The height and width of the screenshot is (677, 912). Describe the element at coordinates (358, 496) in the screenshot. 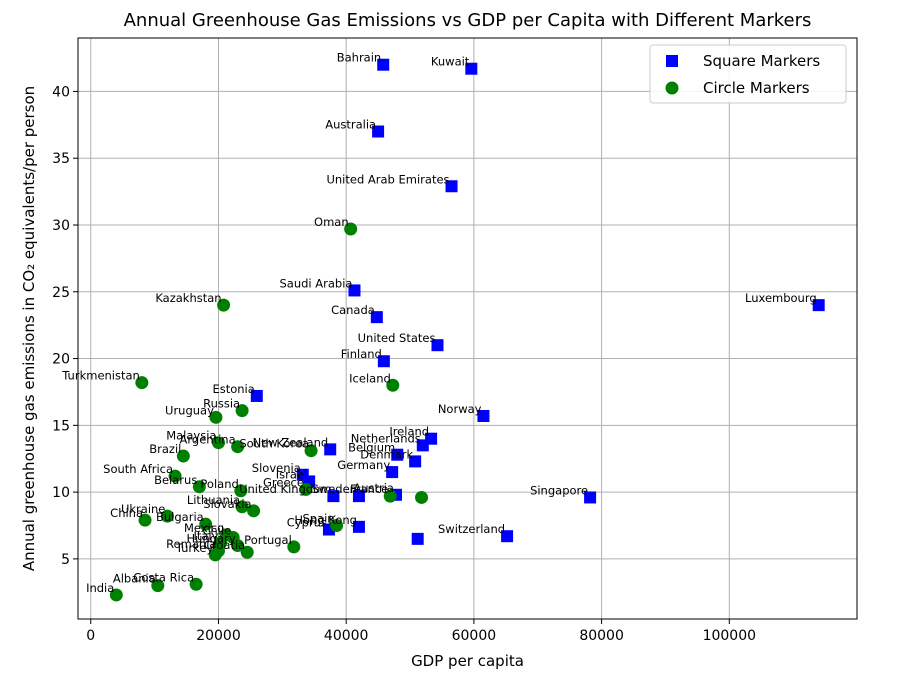

I see `square-point-sweden` at that location.